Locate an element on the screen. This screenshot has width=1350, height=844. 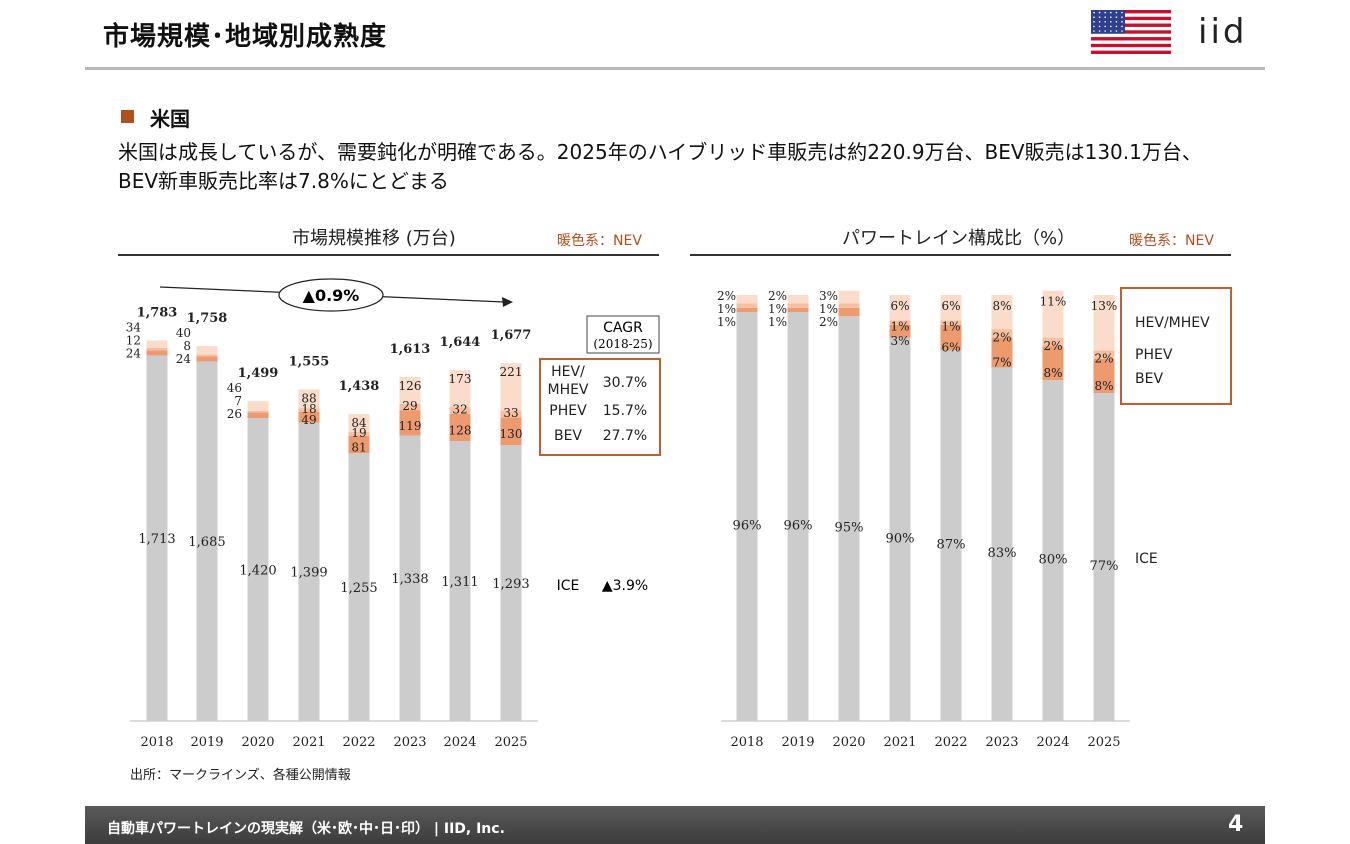
us-flag-icon is located at coordinates (1131, 32).